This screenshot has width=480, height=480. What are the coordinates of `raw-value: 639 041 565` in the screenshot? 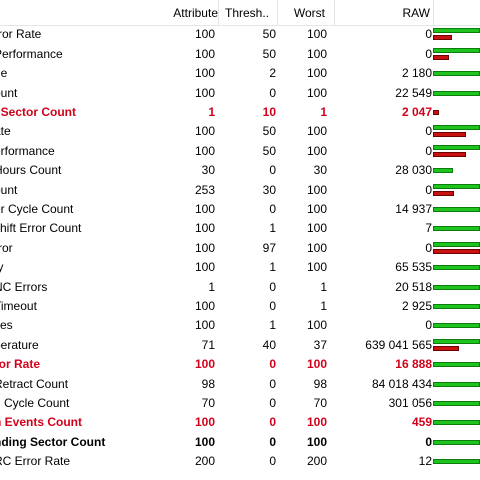 It's located at (398, 344).